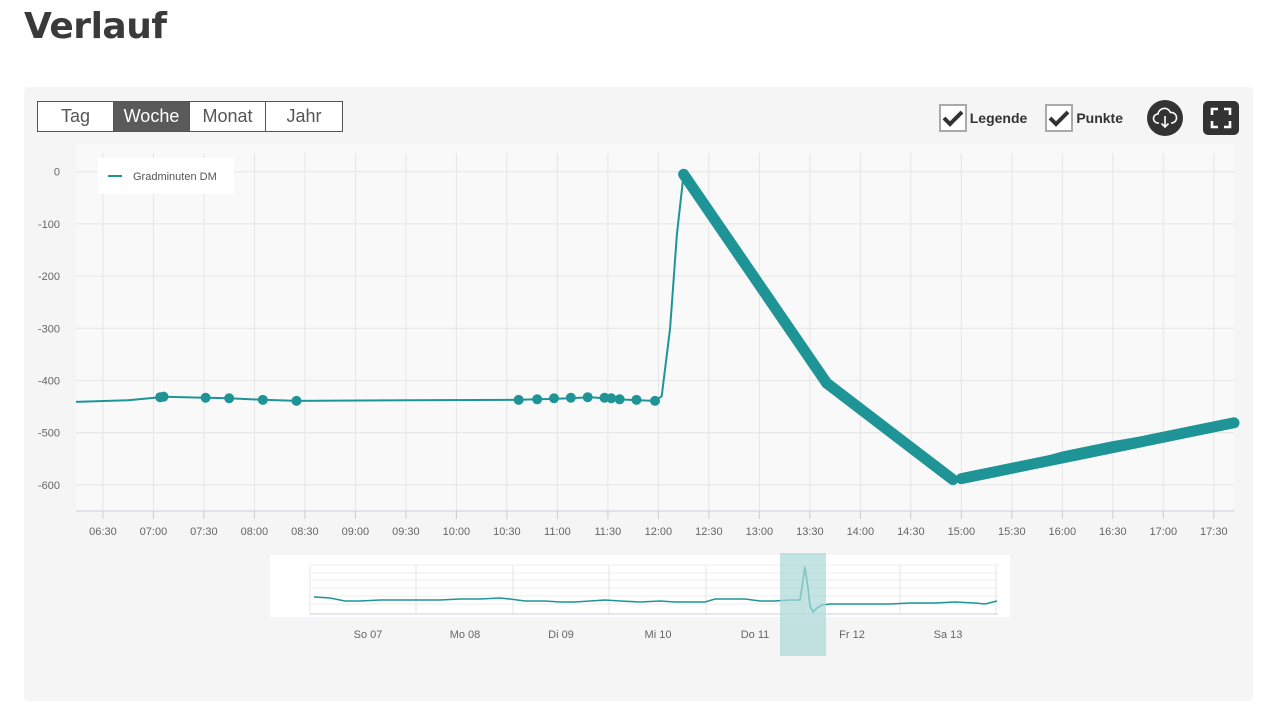  Describe the element at coordinates (760, 532) in the screenshot. I see `x-tick-label: 13:00` at that location.